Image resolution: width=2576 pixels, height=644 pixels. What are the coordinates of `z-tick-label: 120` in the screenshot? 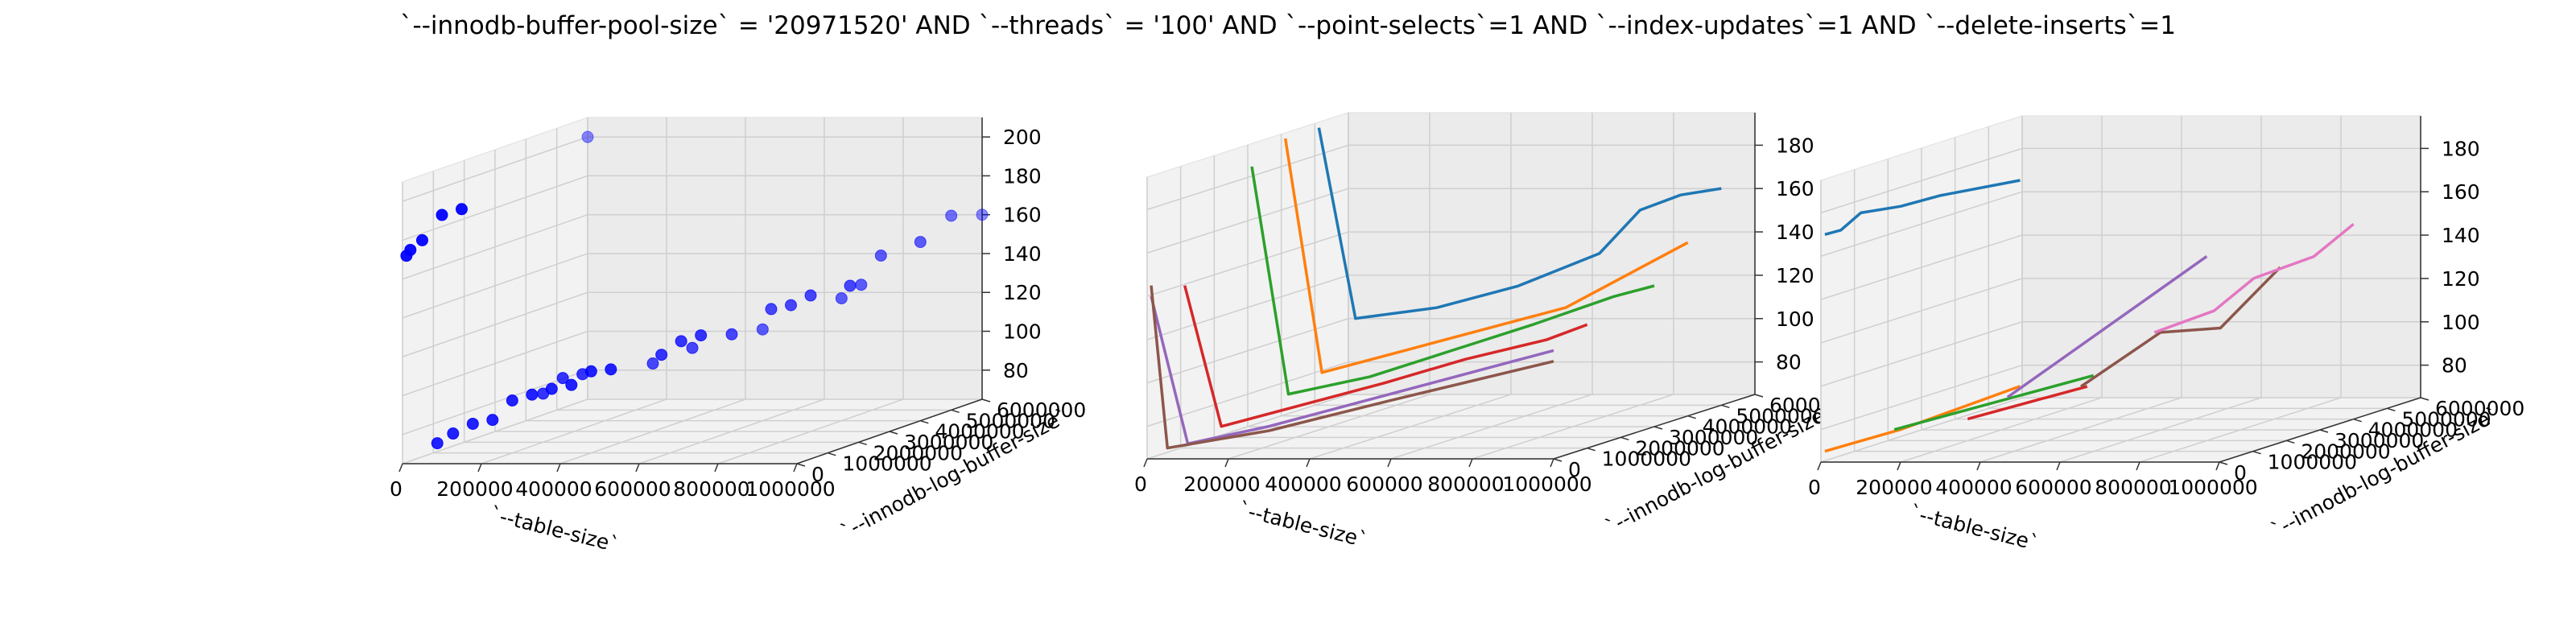 It's located at (1795, 275).